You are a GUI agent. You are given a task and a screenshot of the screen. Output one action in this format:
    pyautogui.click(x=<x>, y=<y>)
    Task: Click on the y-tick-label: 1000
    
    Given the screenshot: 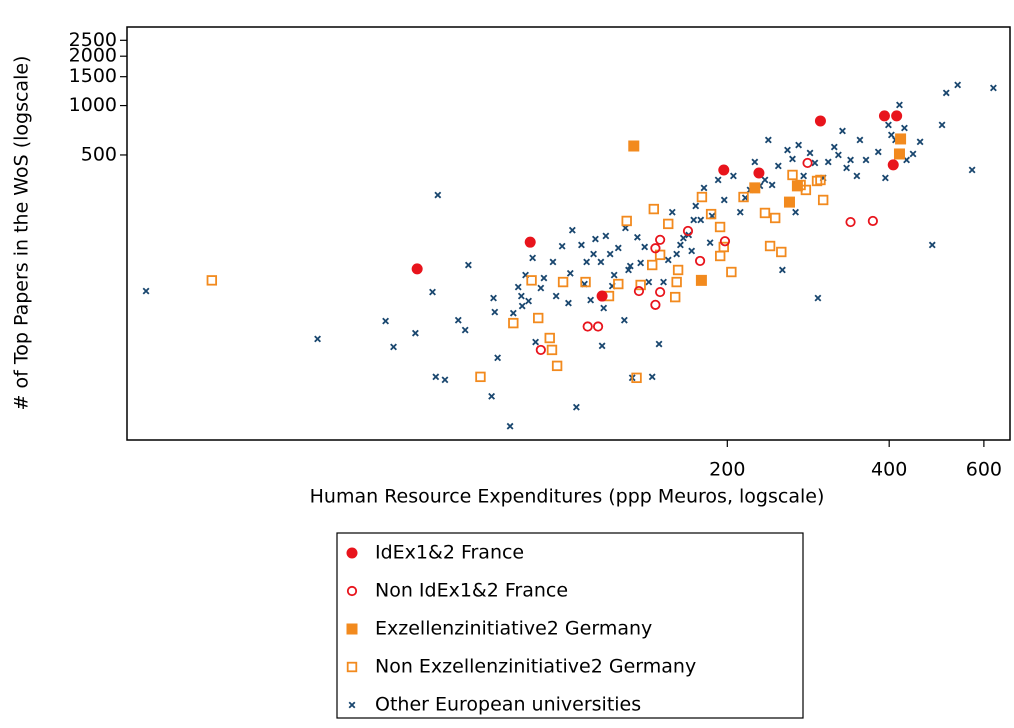 What is the action you would take?
    pyautogui.click(x=93, y=105)
    